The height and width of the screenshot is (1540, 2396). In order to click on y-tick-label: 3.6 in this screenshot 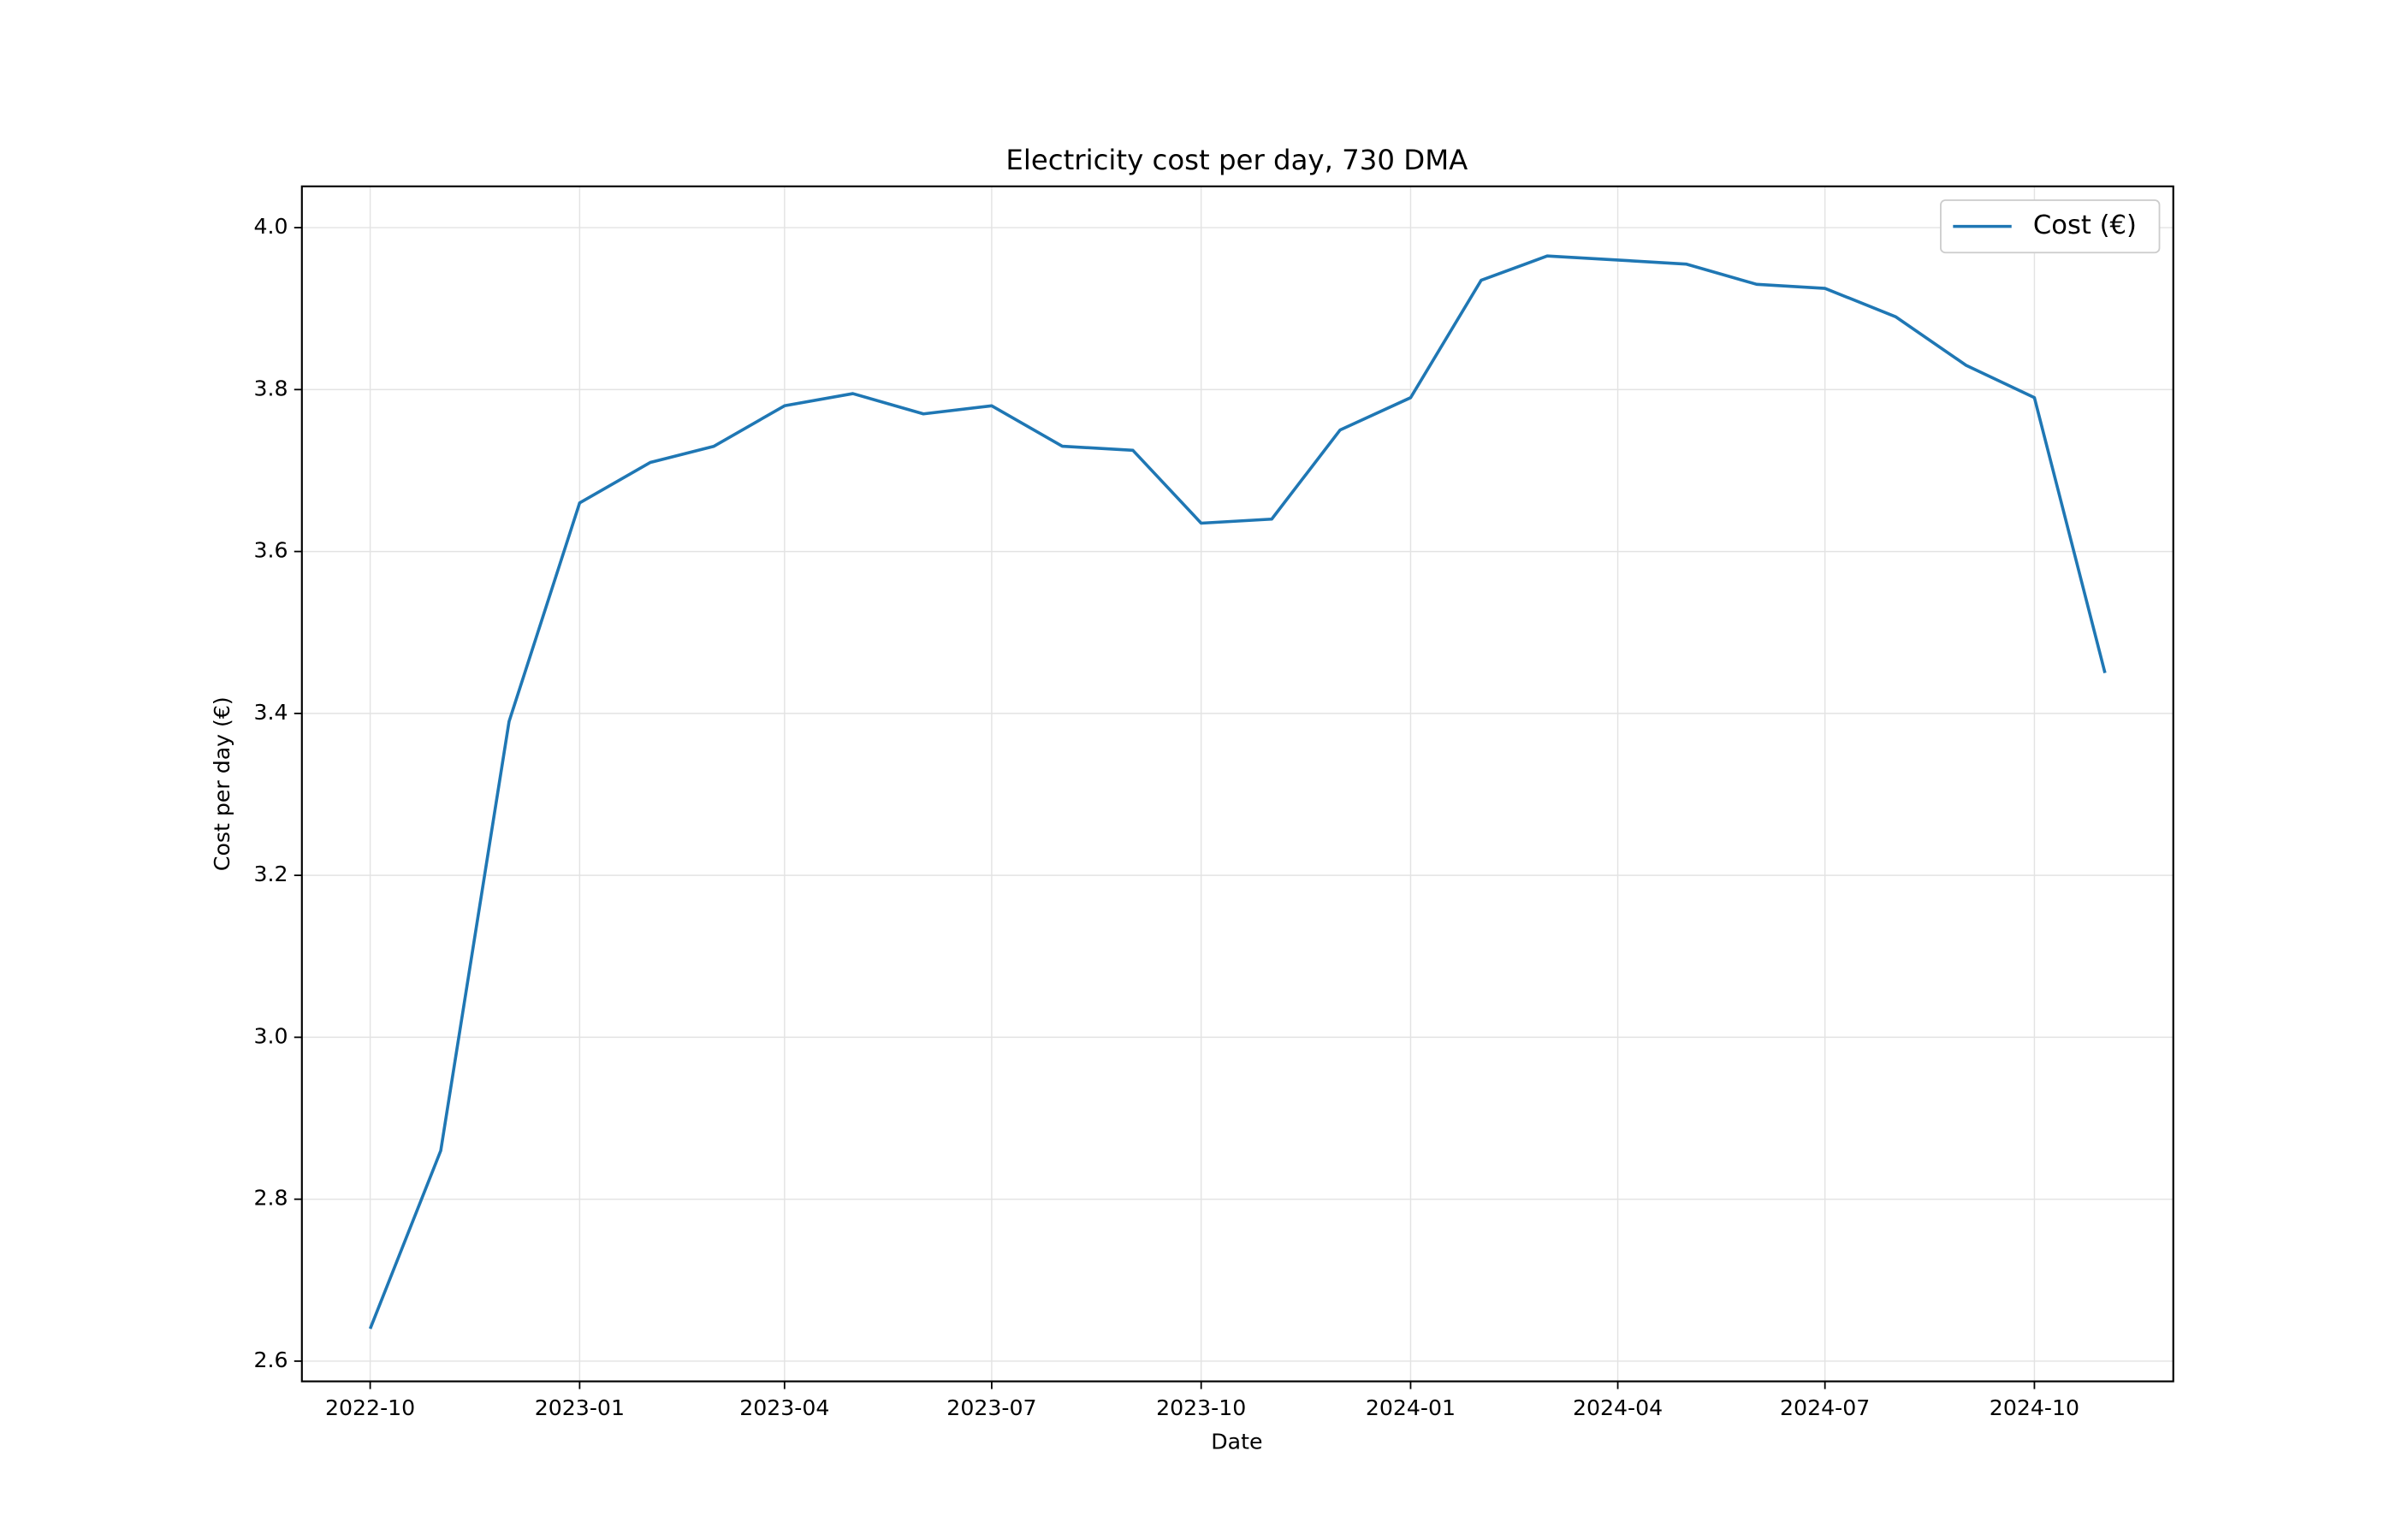, I will do `click(271, 550)`.